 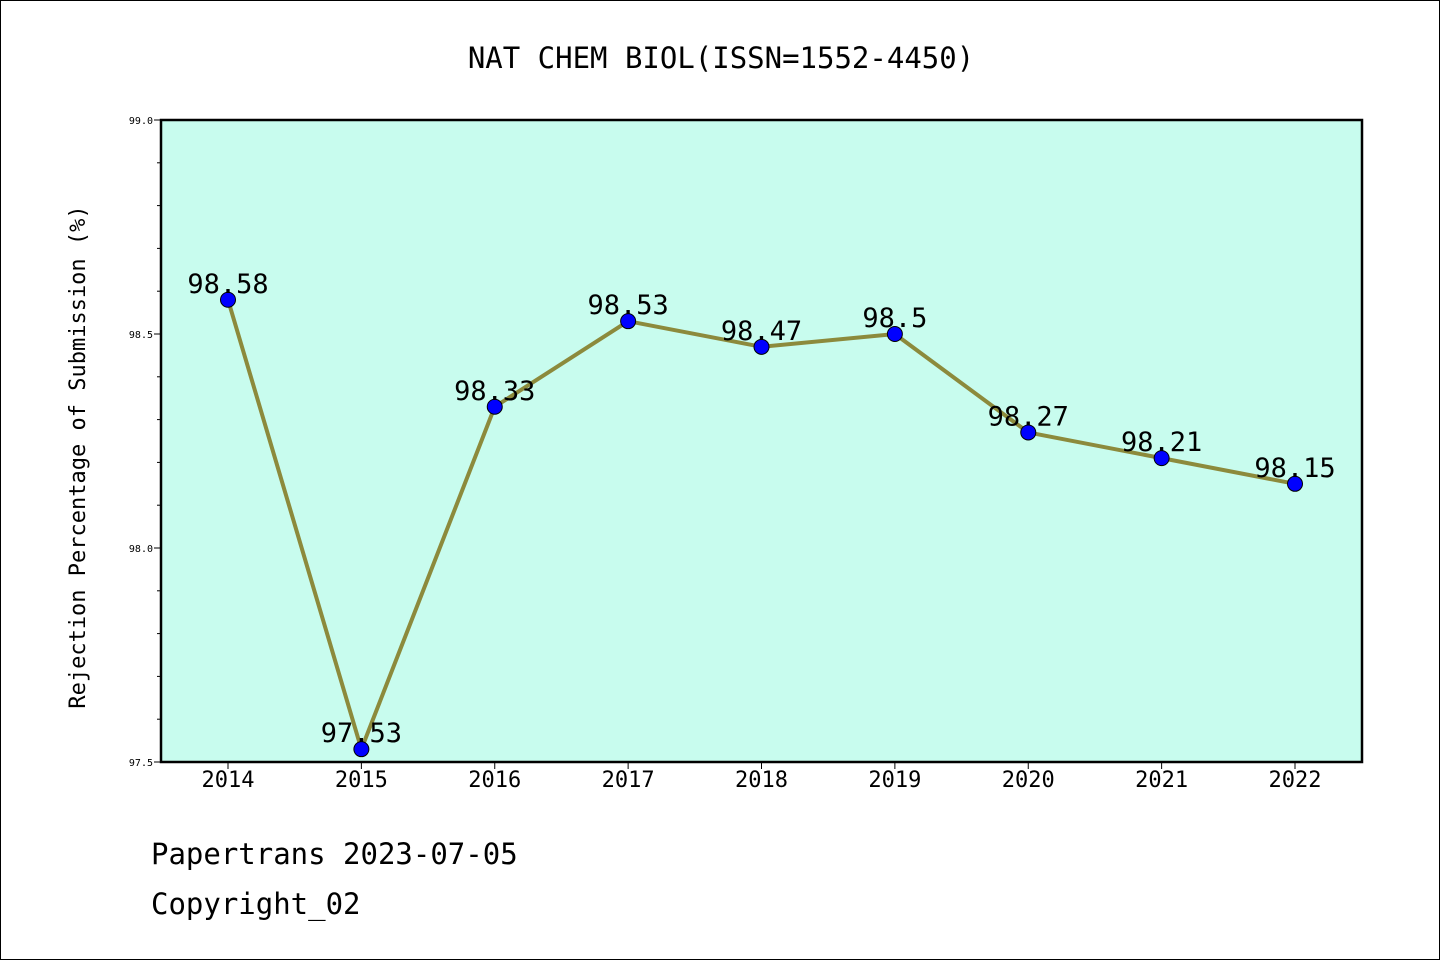 What do you see at coordinates (894, 780) in the screenshot?
I see `x-tick-label: 2019` at bounding box center [894, 780].